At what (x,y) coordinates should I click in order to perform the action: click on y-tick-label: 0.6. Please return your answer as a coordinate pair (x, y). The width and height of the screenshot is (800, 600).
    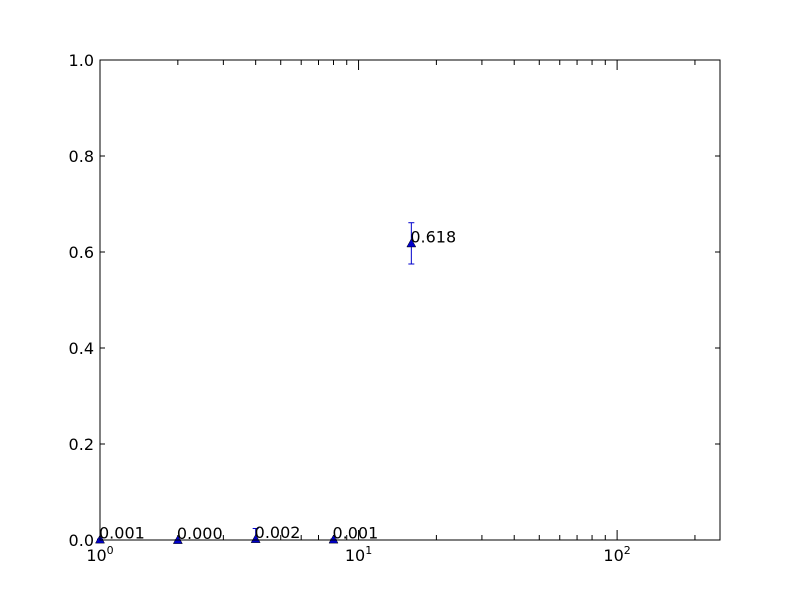
    Looking at the image, I should click on (81, 252).